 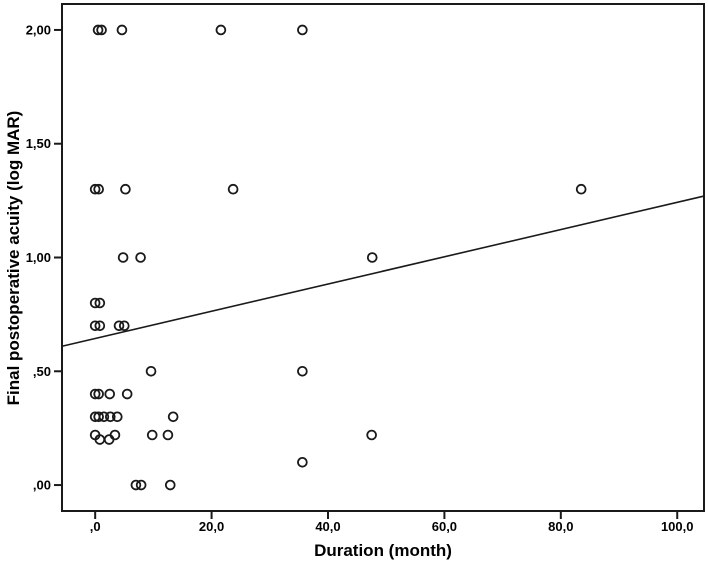 What do you see at coordinates (677, 526) in the screenshot?
I see `x-tick-label: 100,0` at bounding box center [677, 526].